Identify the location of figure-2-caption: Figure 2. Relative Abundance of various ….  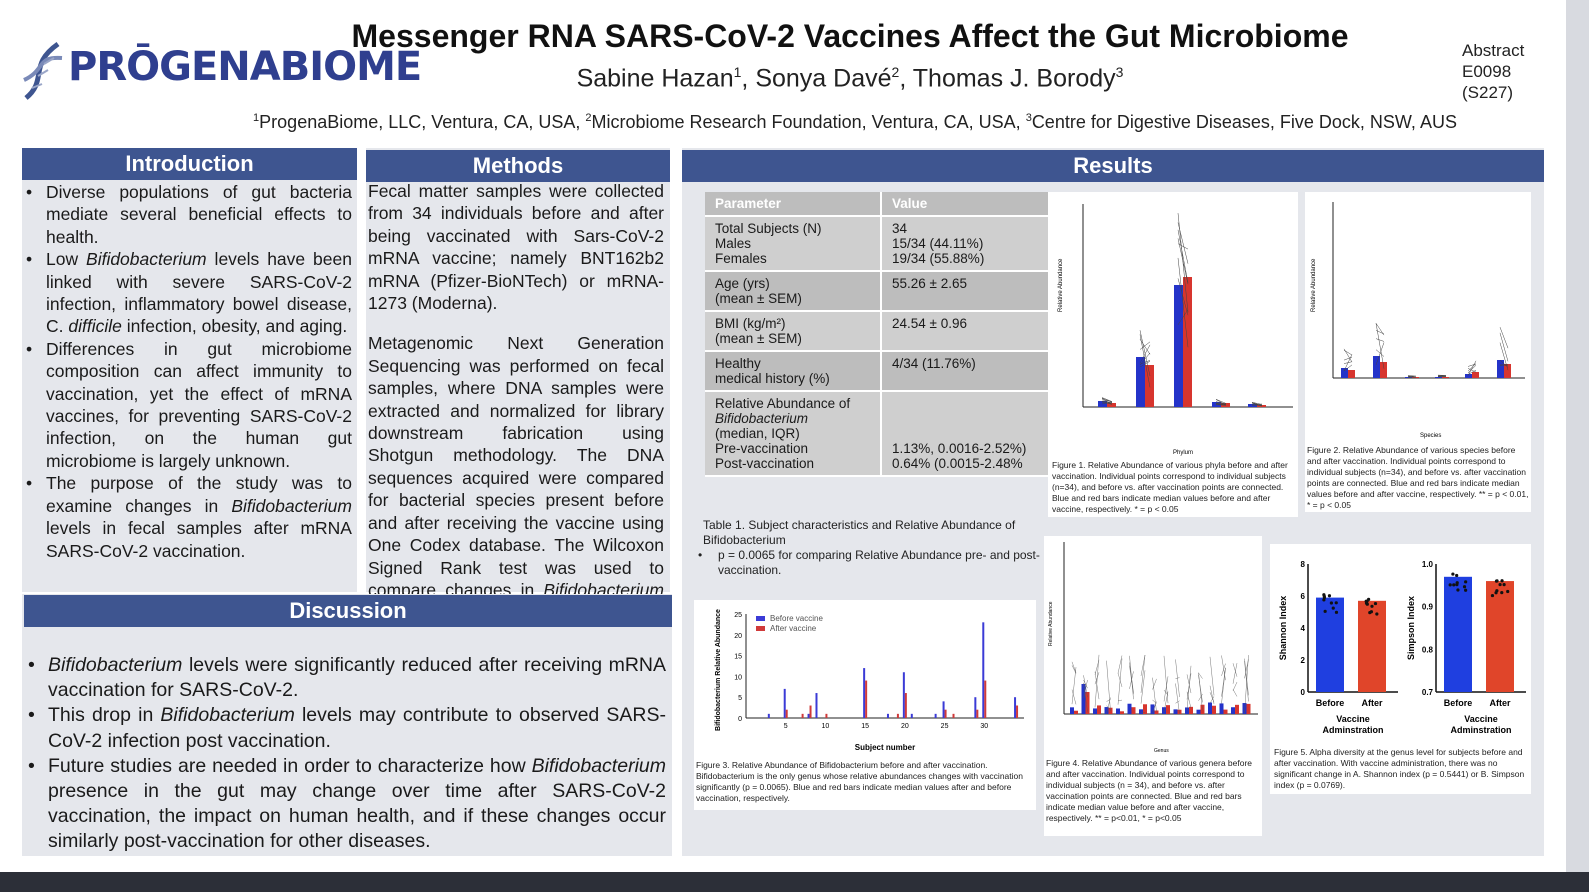
(1418, 478).